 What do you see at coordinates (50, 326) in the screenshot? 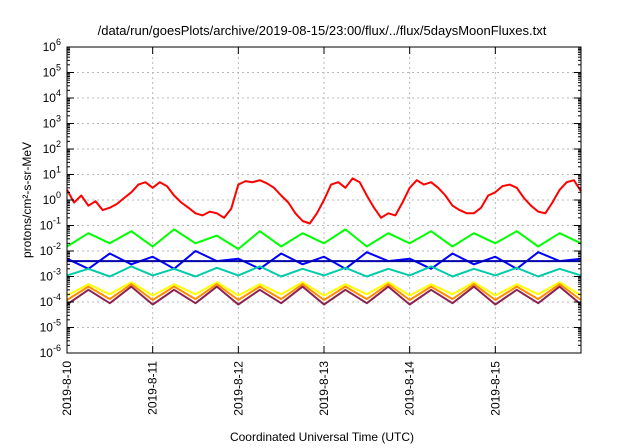
I see `y-tick-label: 10⁻⁵` at bounding box center [50, 326].